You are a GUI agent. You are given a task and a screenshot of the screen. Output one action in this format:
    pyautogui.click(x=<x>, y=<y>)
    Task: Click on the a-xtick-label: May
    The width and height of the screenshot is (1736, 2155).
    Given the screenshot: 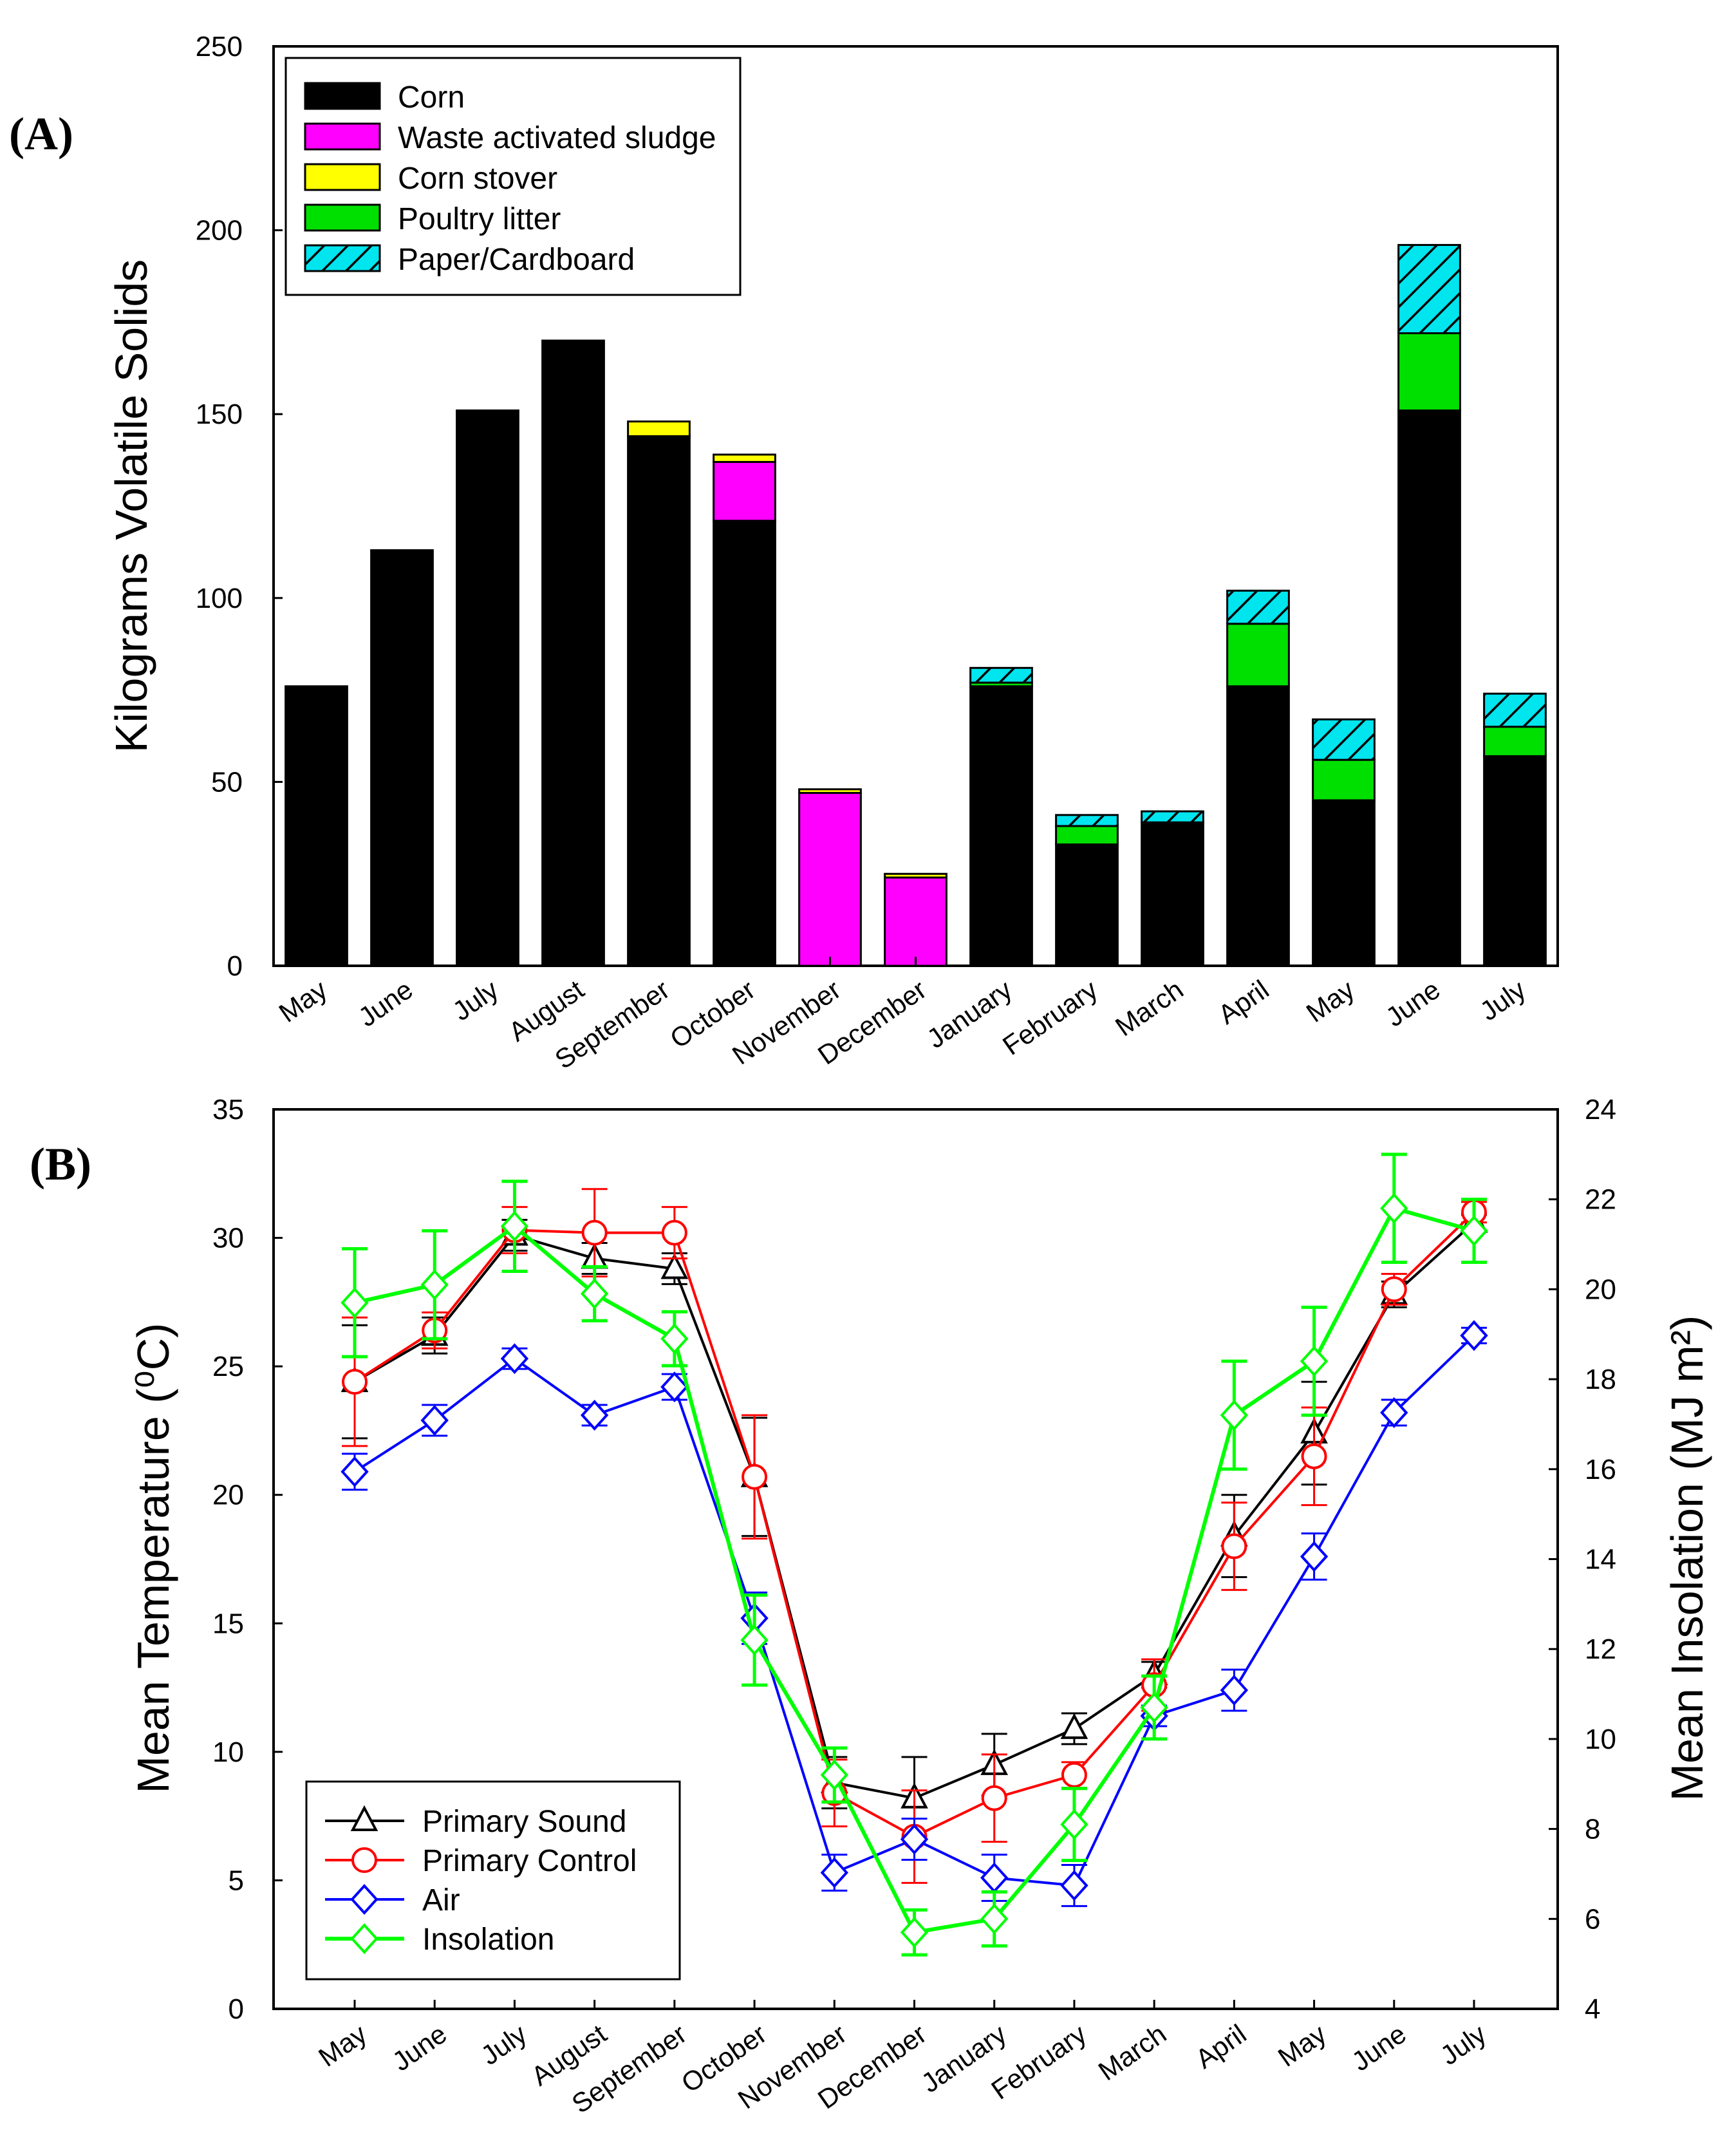 What is the action you would take?
    pyautogui.click(x=1330, y=1001)
    